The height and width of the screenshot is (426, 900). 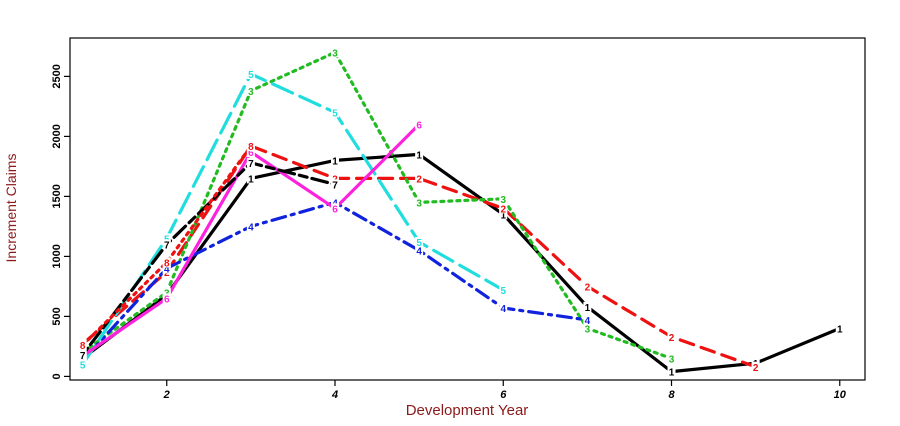 What do you see at coordinates (57, 136) in the screenshot?
I see `y-tick-label: 2000` at bounding box center [57, 136].